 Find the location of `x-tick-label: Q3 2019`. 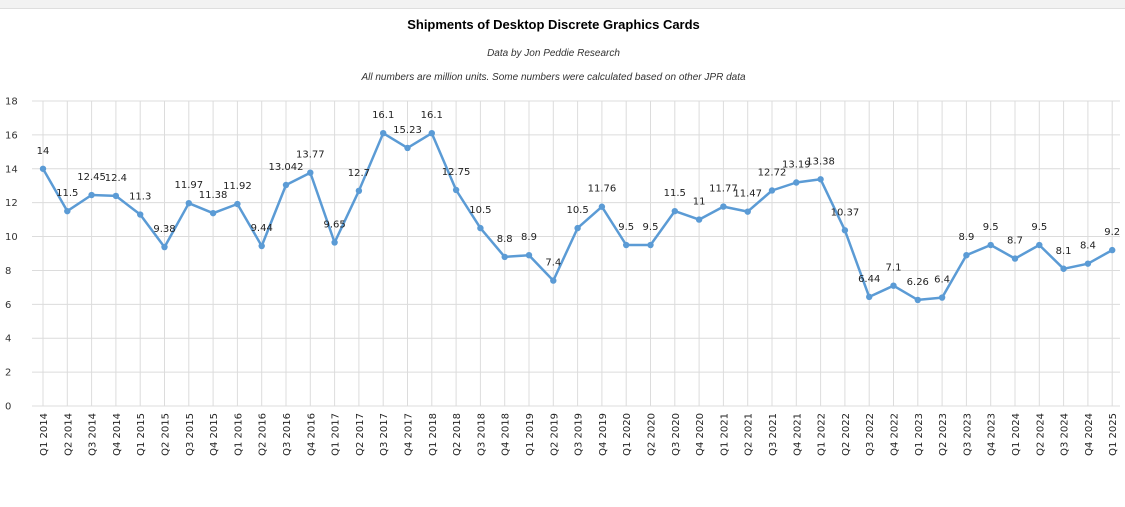

x-tick-label: Q3 2019 is located at coordinates (579, 434).